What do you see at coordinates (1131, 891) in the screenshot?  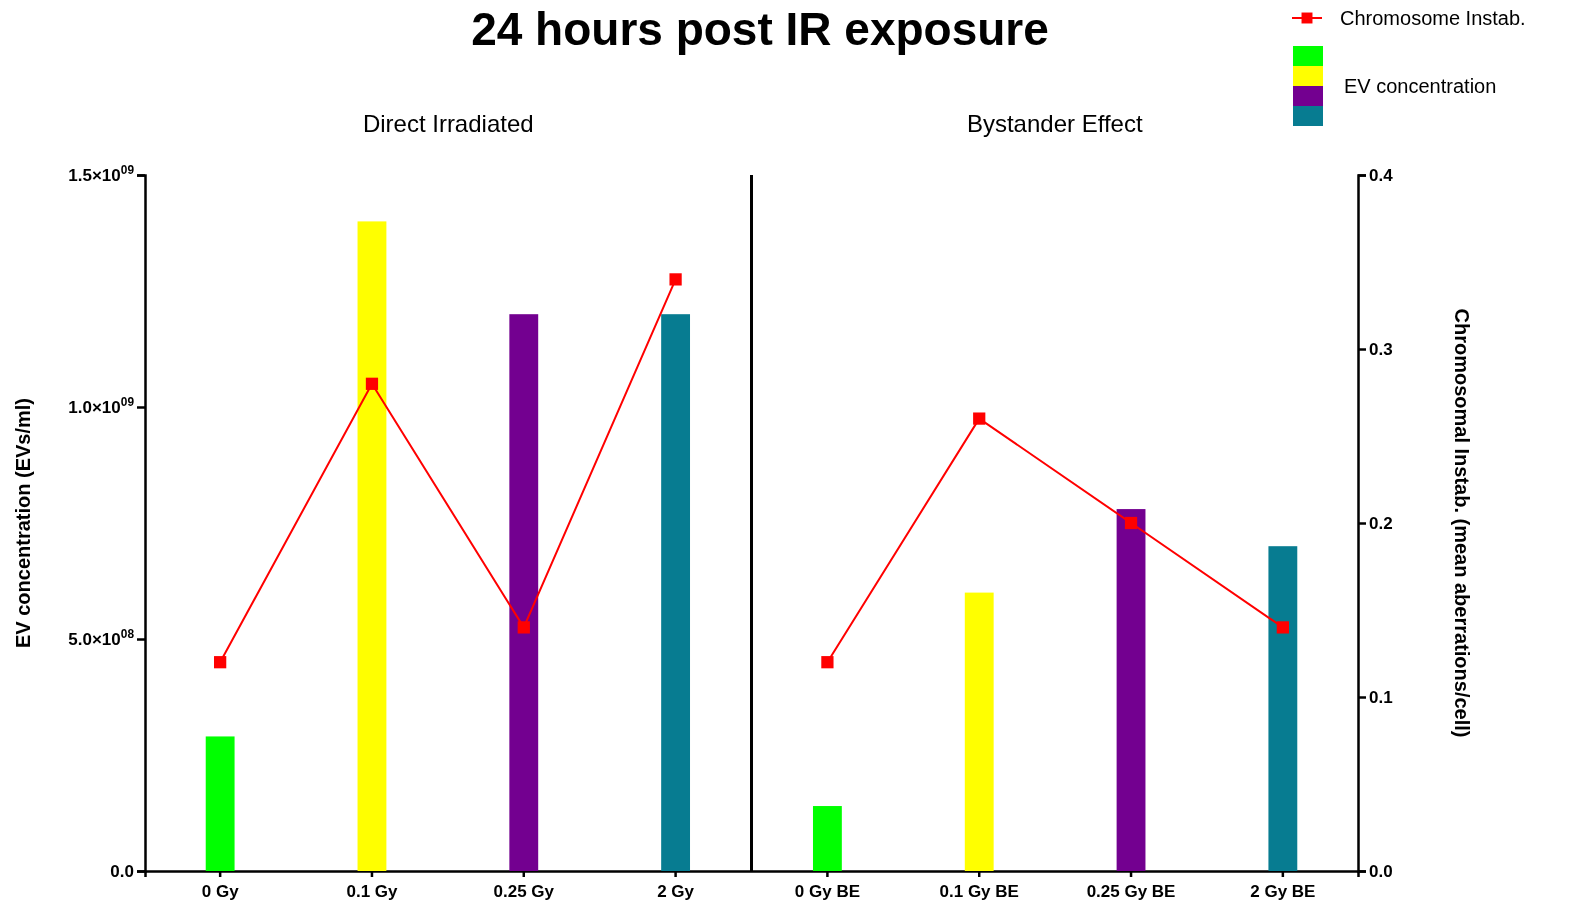 I see `x-tick-label: 0.25 Gy BE` at bounding box center [1131, 891].